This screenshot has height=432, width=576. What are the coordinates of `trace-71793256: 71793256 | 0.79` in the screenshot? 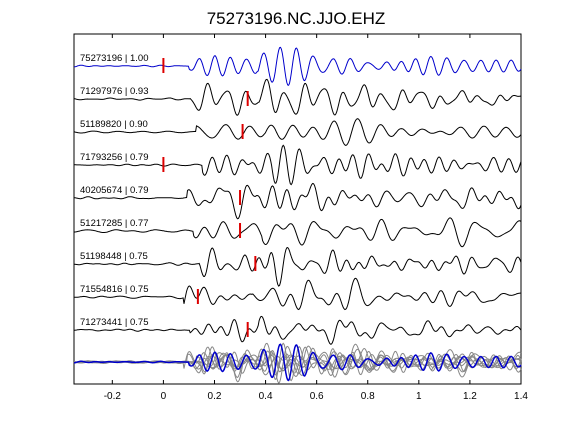 It's located at (298, 165).